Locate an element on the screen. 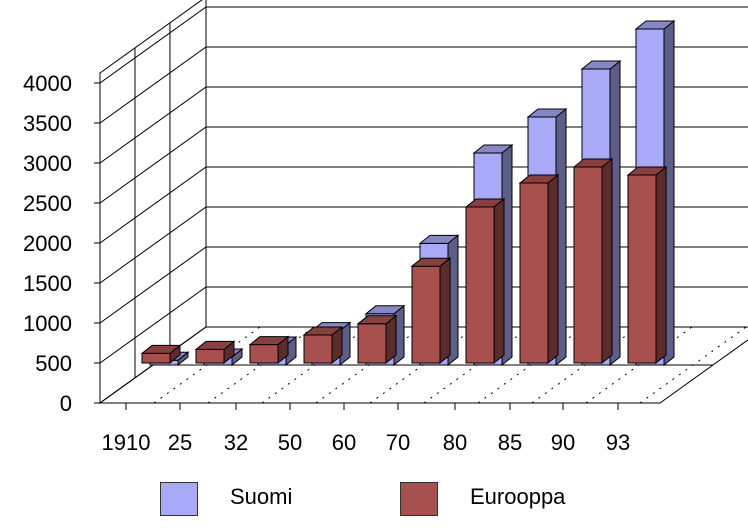  bar-eurooppa-93-side is located at coordinates (661, 265).